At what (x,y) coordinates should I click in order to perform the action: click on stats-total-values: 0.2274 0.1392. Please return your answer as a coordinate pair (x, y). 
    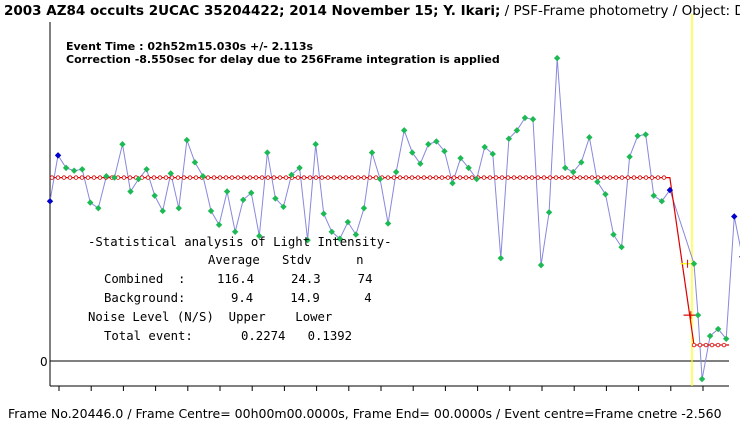
    Looking at the image, I should click on (296, 336).